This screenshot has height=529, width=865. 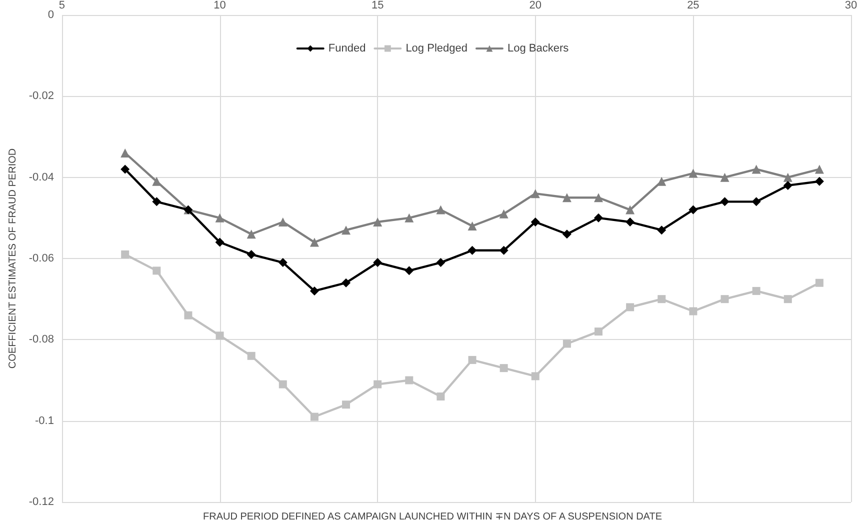 I want to click on y-tick-label: -0.12, so click(x=41, y=502).